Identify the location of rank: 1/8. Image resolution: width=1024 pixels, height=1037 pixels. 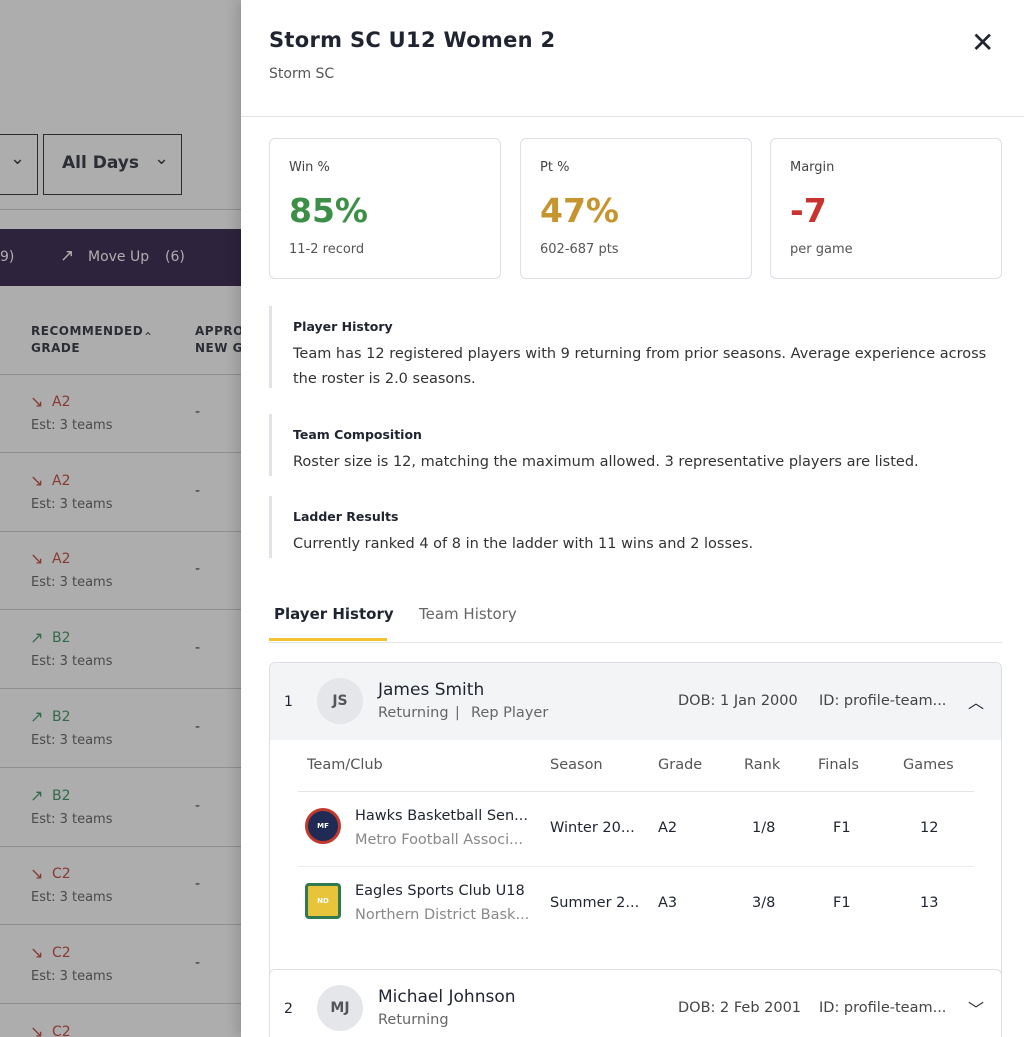
(764, 828).